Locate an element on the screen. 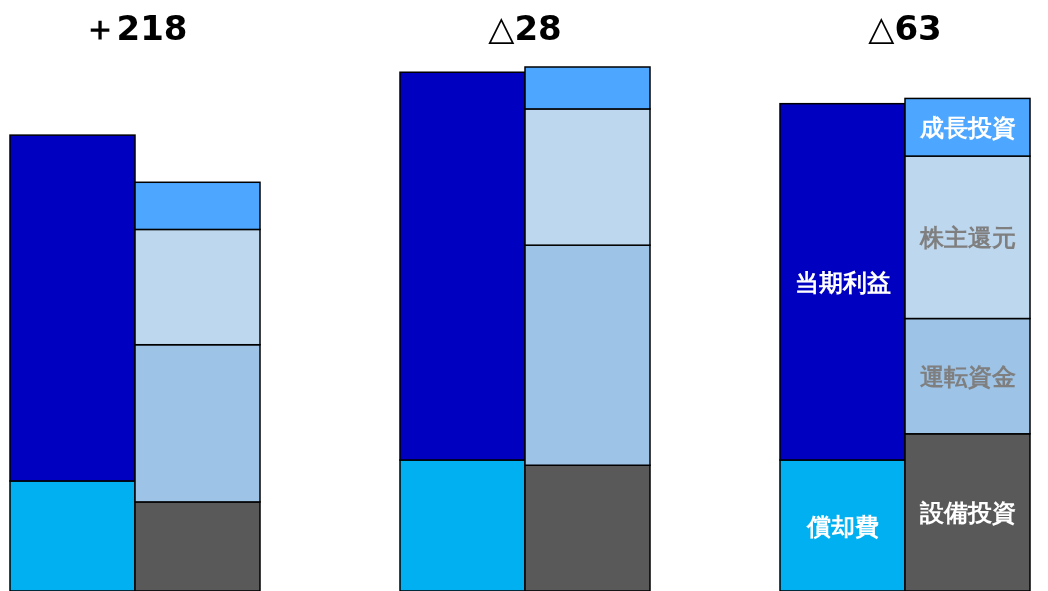  series-label: 償却費 is located at coordinates (842, 526).